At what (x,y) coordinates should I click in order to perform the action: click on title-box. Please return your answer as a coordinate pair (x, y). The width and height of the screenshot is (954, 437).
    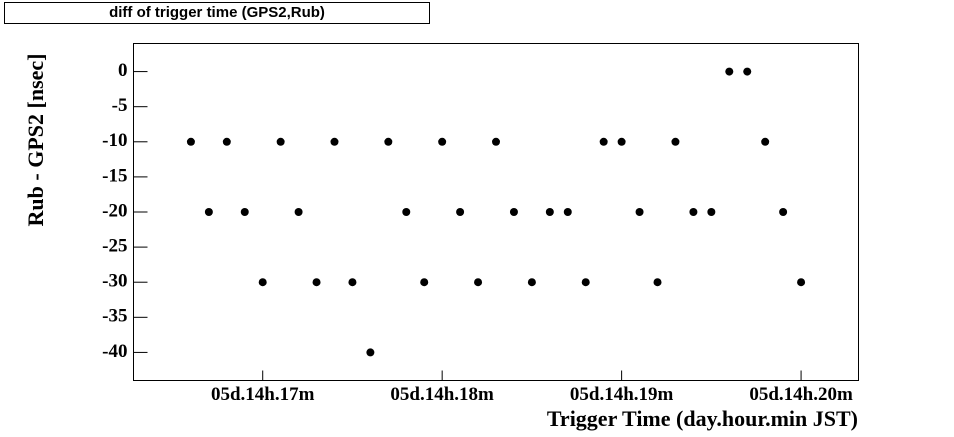
    Looking at the image, I should click on (217, 13).